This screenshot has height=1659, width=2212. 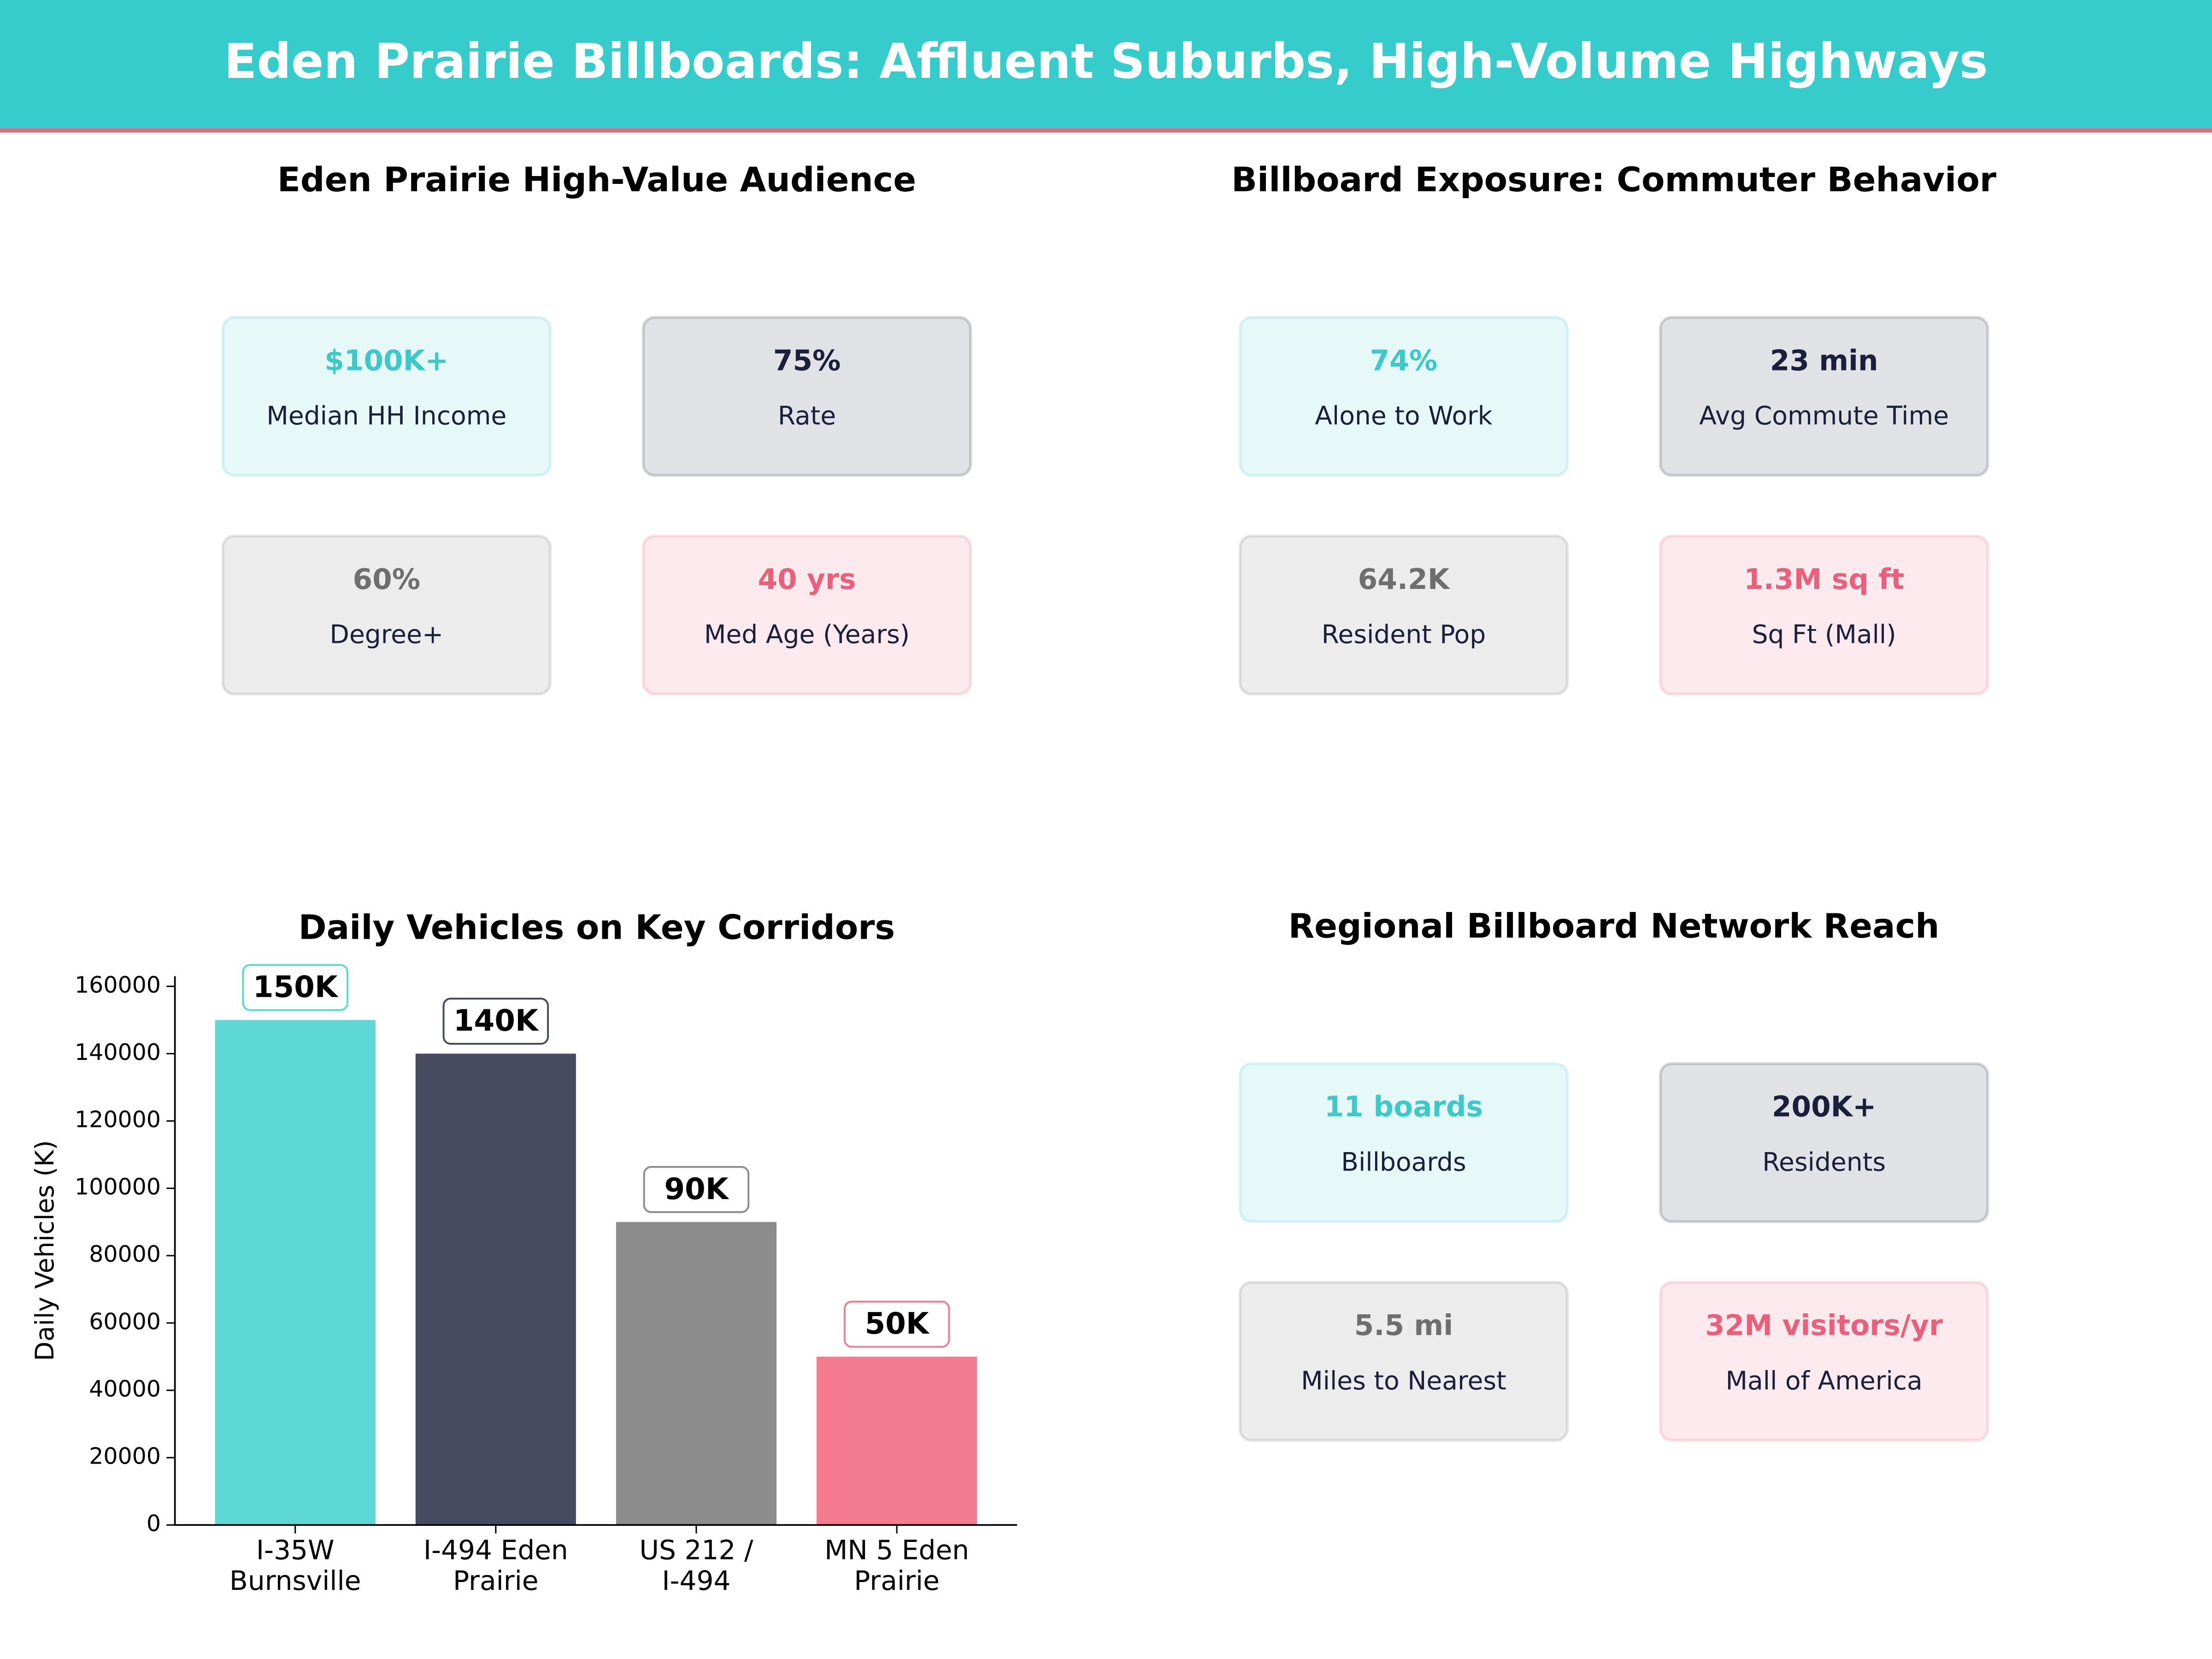 I want to click on x-tick-line: US 212 /, so click(x=696, y=1549).